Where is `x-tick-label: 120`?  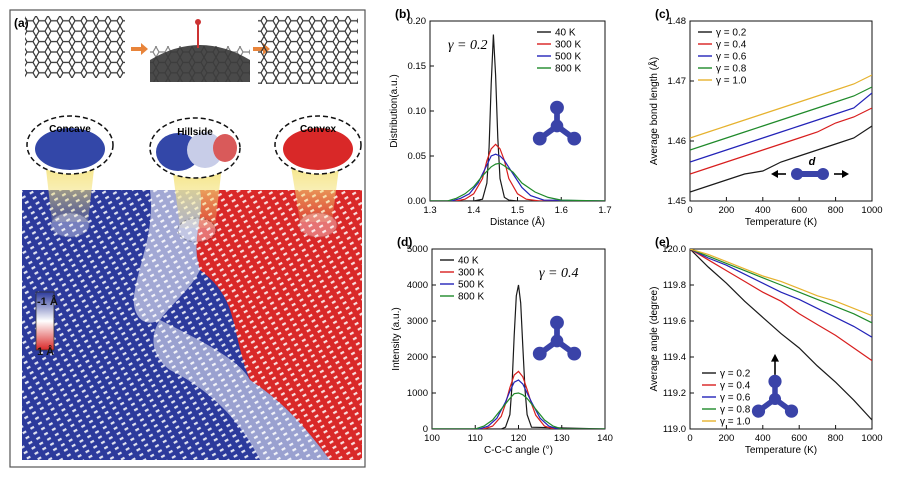 x-tick-label: 120 is located at coordinates (519, 438).